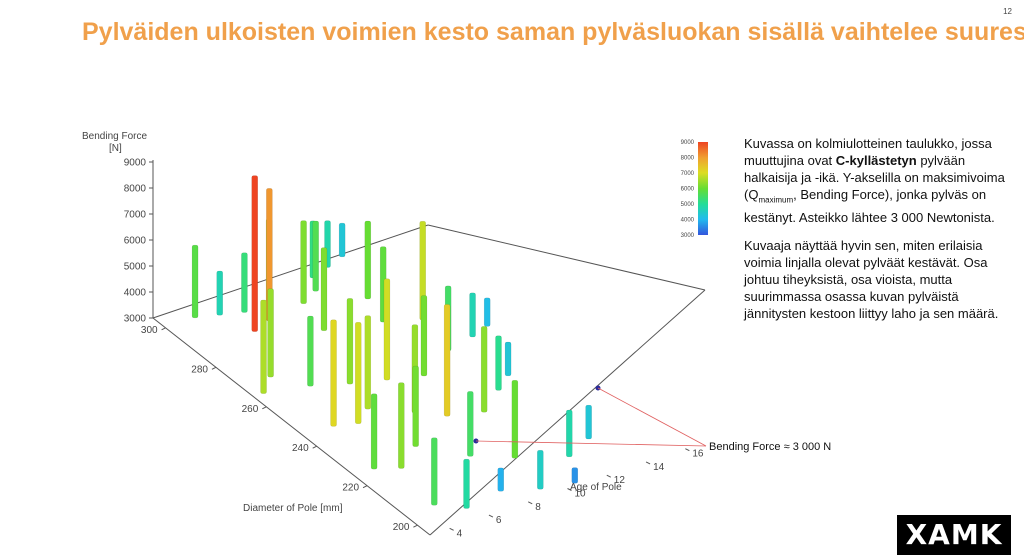  What do you see at coordinates (688, 205) in the screenshot?
I see `colorbar-tick-label: 5000` at bounding box center [688, 205].